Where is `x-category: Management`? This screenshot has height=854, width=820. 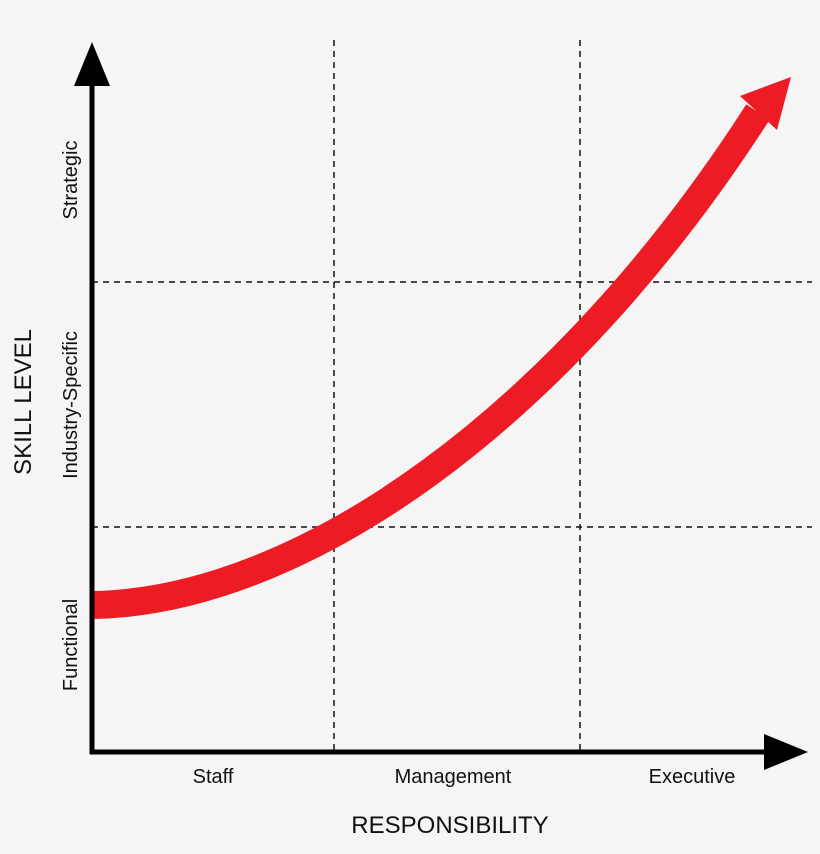 x-category: Management is located at coordinates (453, 777).